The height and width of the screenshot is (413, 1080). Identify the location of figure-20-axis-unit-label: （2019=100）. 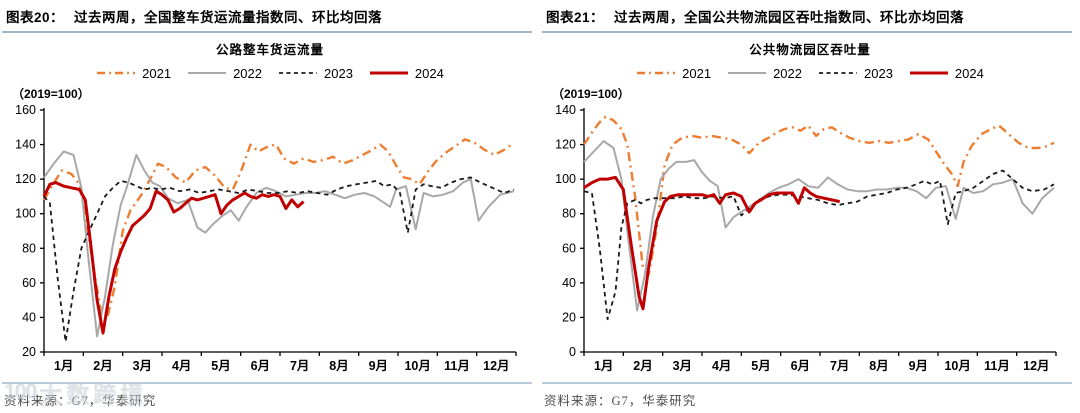
(51, 94).